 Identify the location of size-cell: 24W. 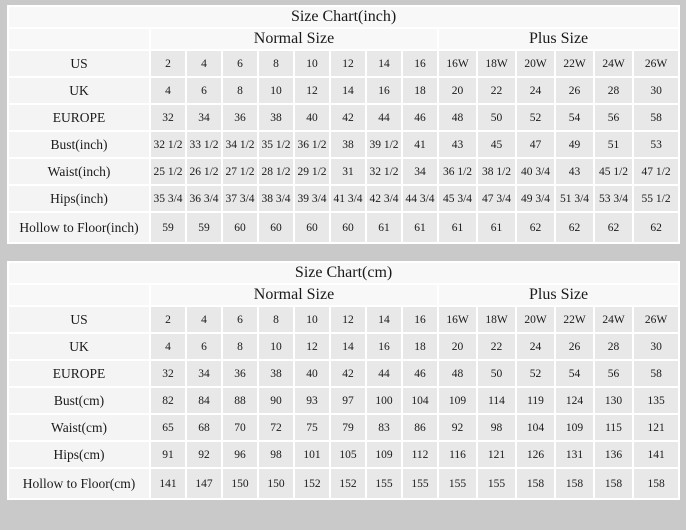
(613, 63).